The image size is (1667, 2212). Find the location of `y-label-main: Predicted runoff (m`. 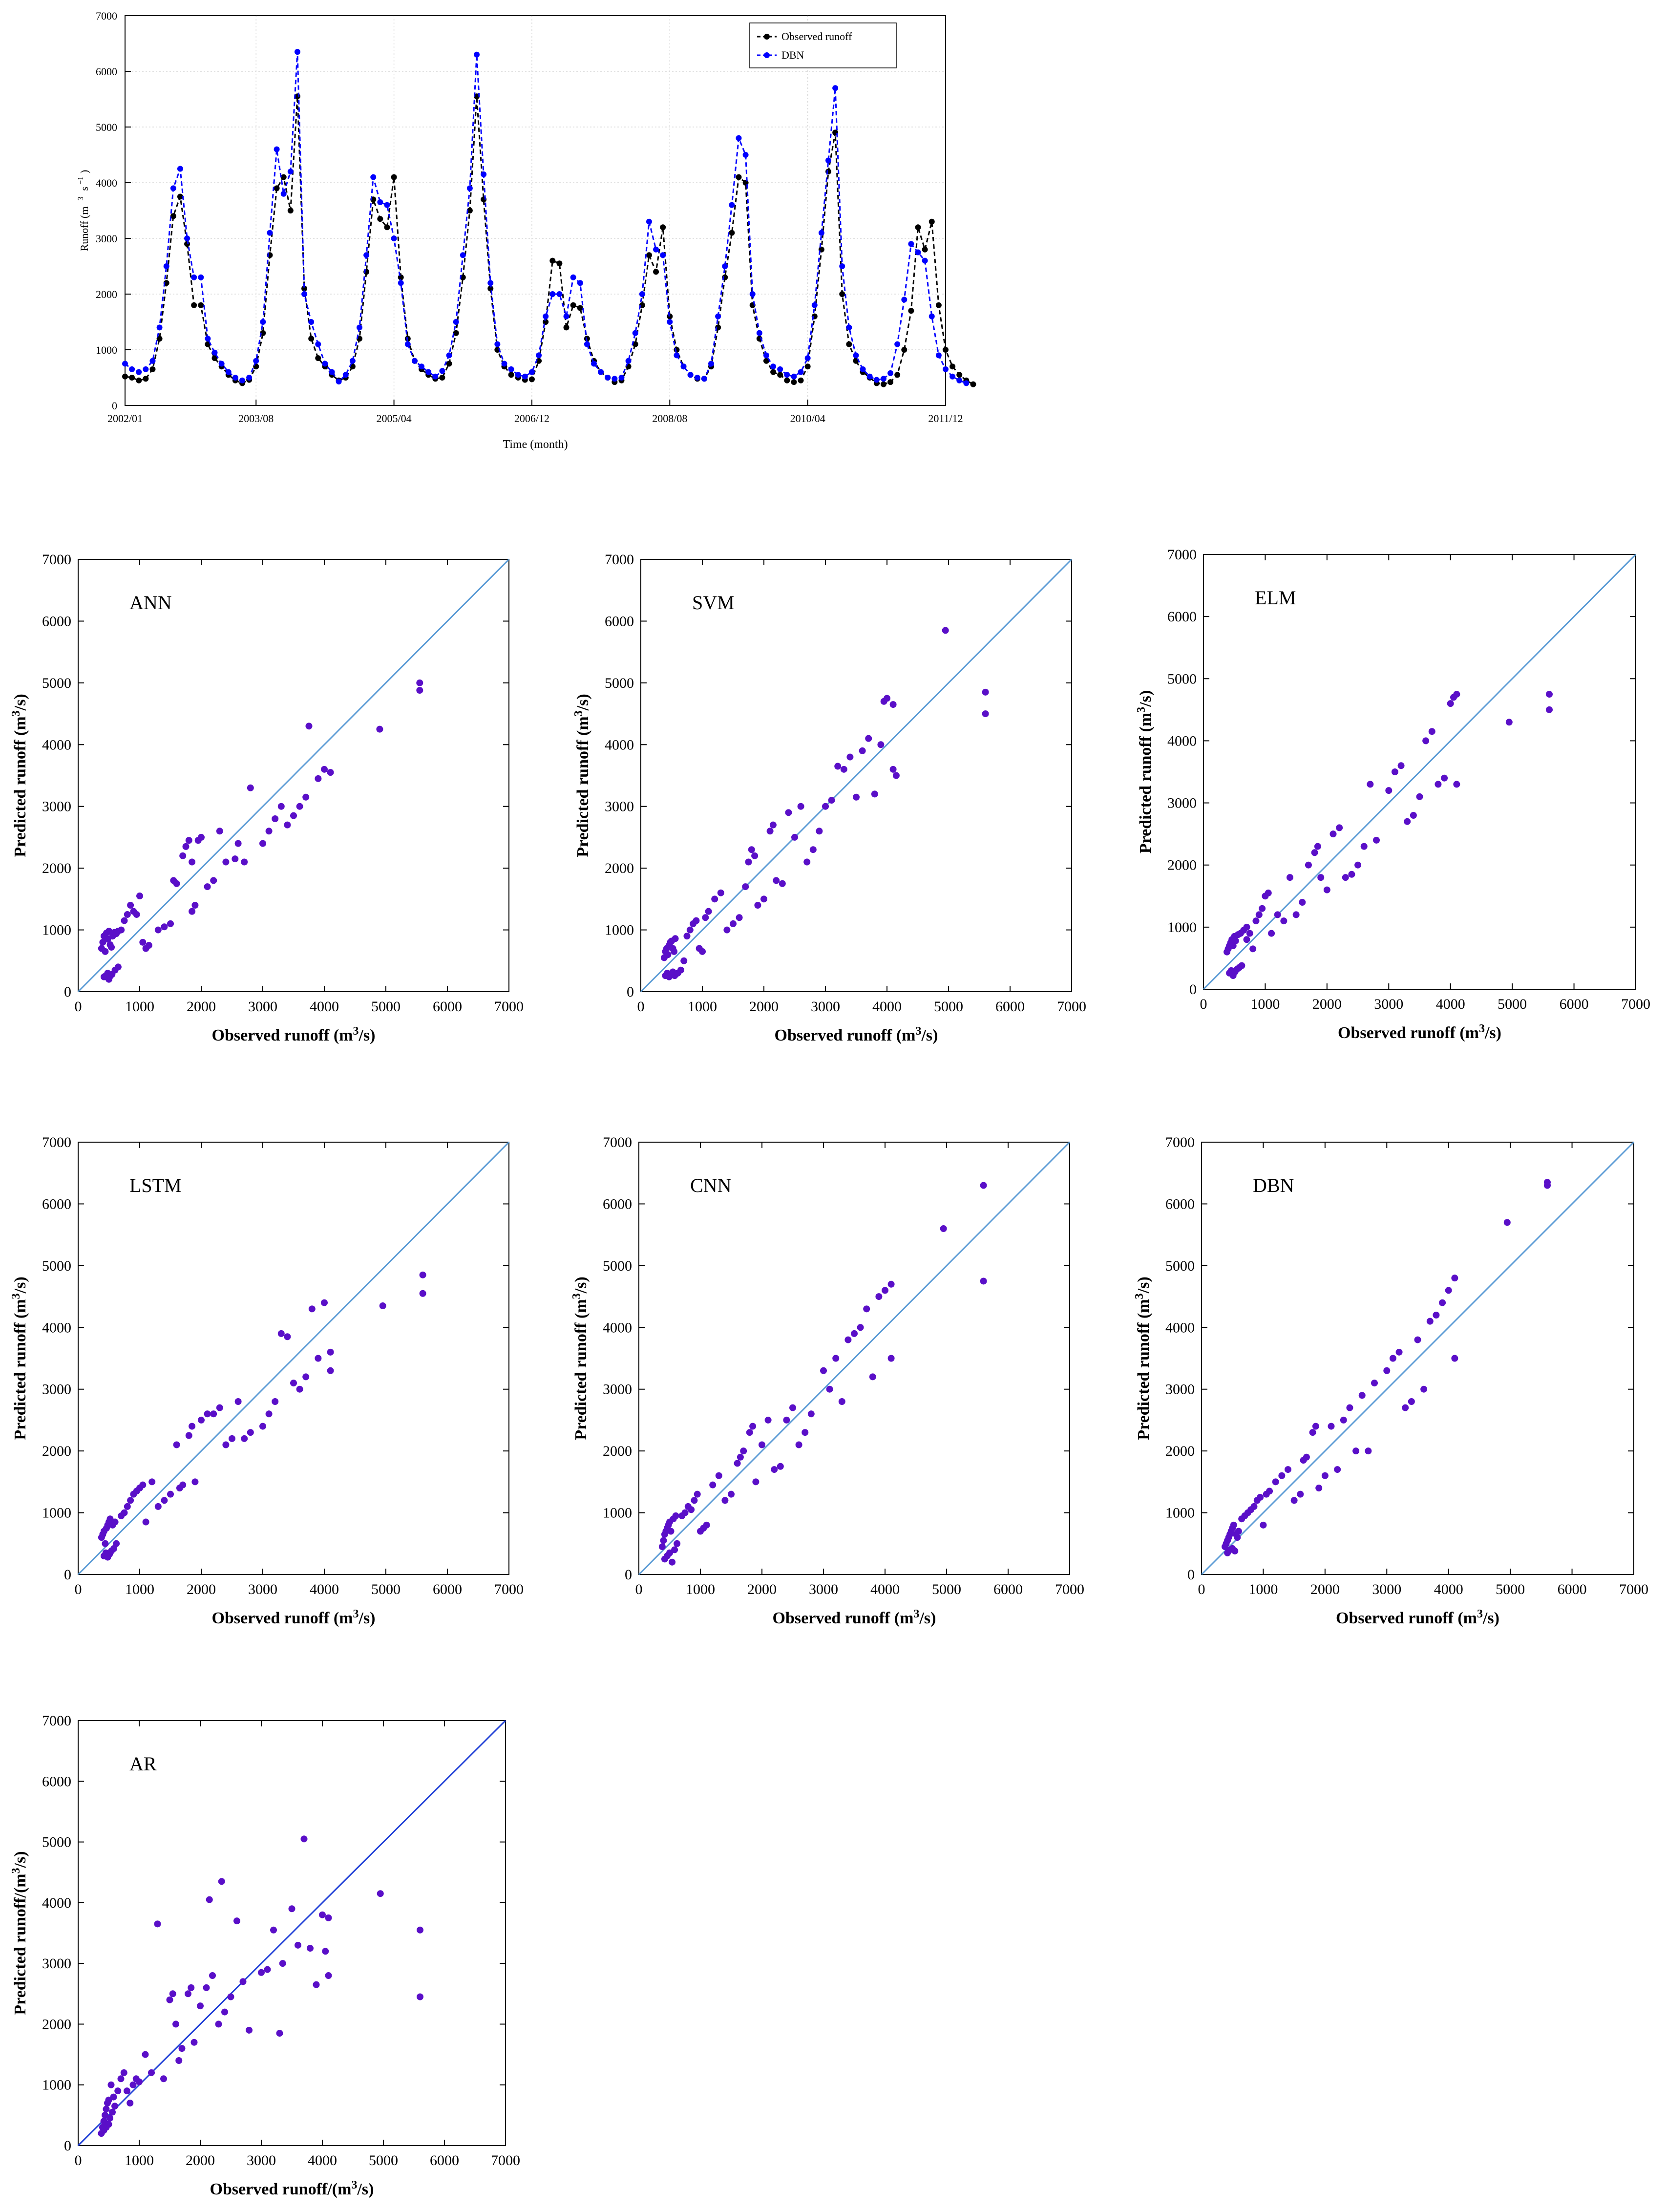

y-label-main: Predicted runoff (m is located at coordinates (583, 786).